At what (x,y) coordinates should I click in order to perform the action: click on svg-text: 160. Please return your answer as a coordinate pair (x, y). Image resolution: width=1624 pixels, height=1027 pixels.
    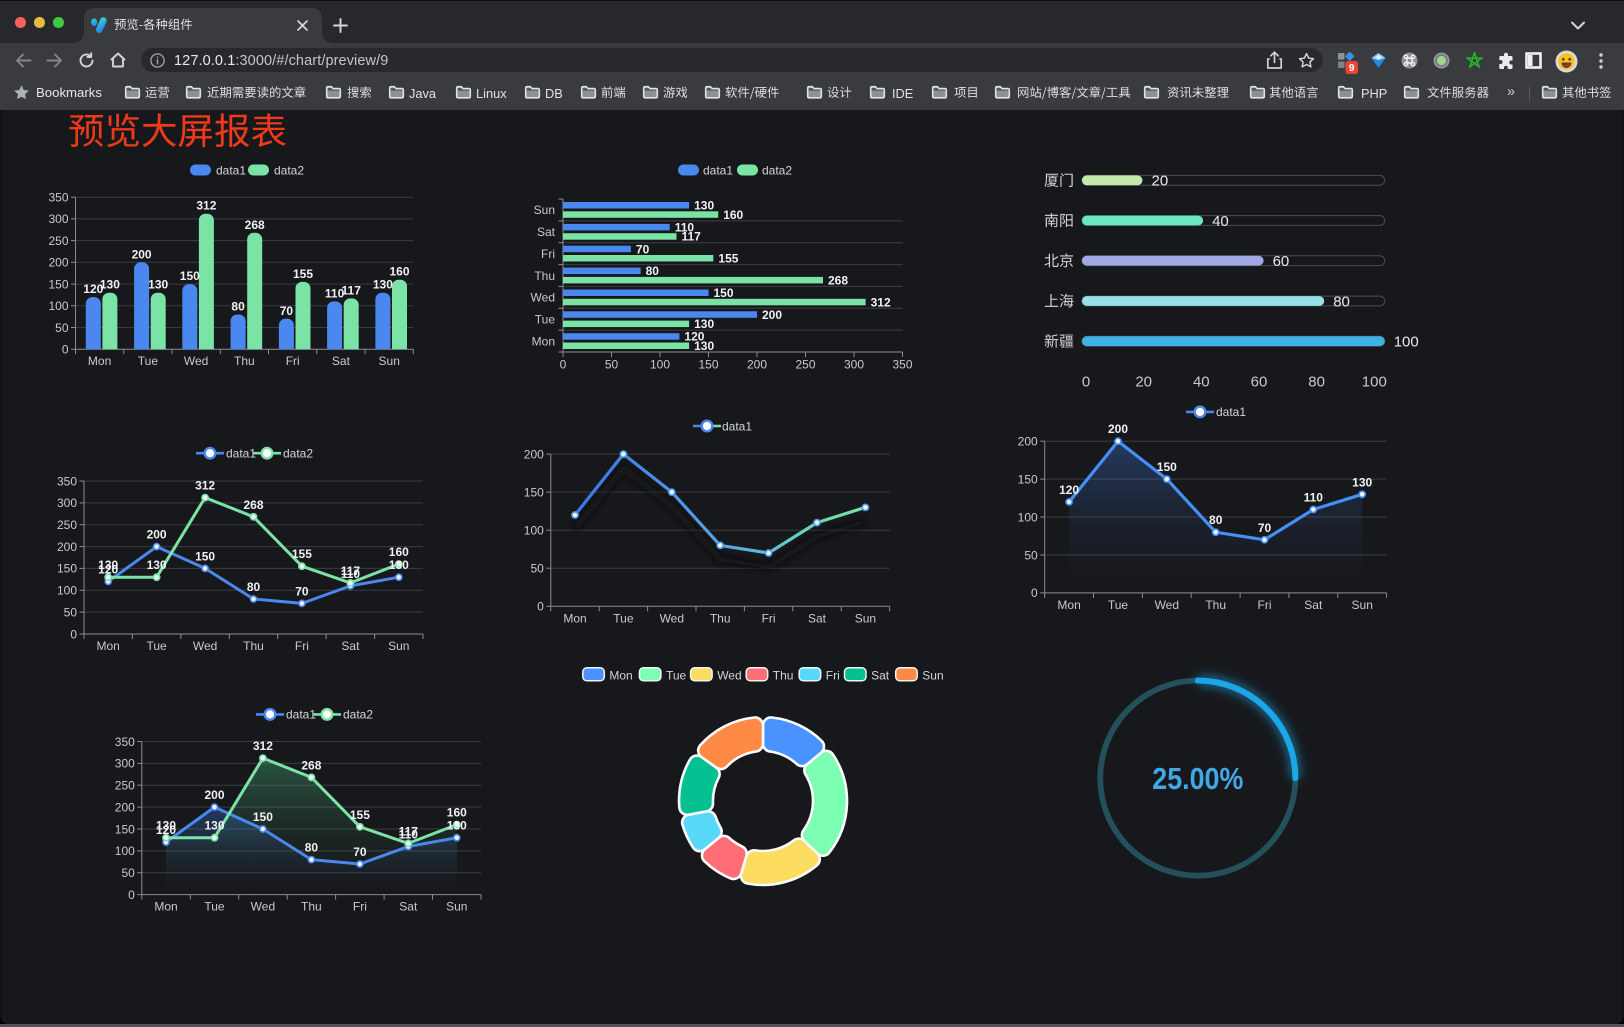
    Looking at the image, I should click on (399, 272).